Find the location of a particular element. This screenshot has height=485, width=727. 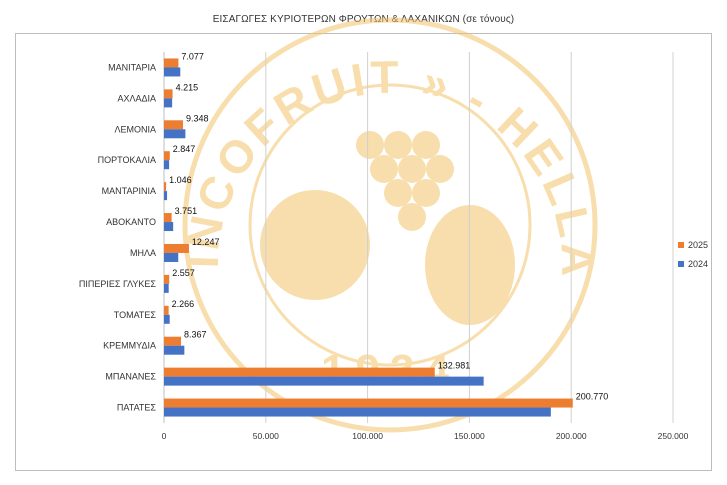

watermark-apple is located at coordinates (315, 245).